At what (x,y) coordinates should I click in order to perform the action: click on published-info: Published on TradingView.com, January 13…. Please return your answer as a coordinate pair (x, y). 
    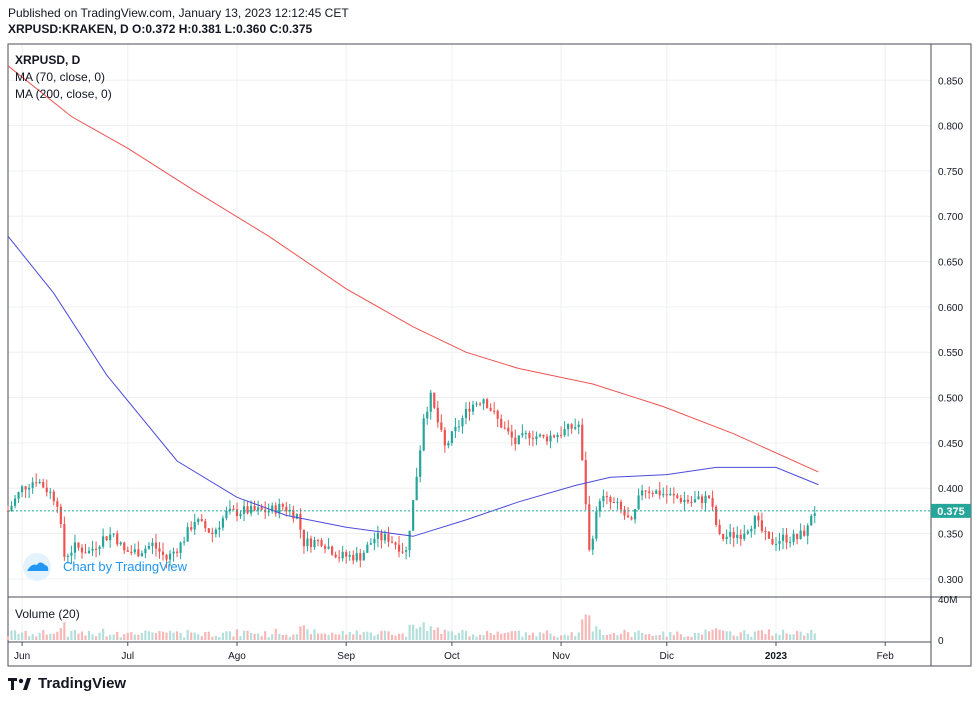
    Looking at the image, I should click on (178, 13).